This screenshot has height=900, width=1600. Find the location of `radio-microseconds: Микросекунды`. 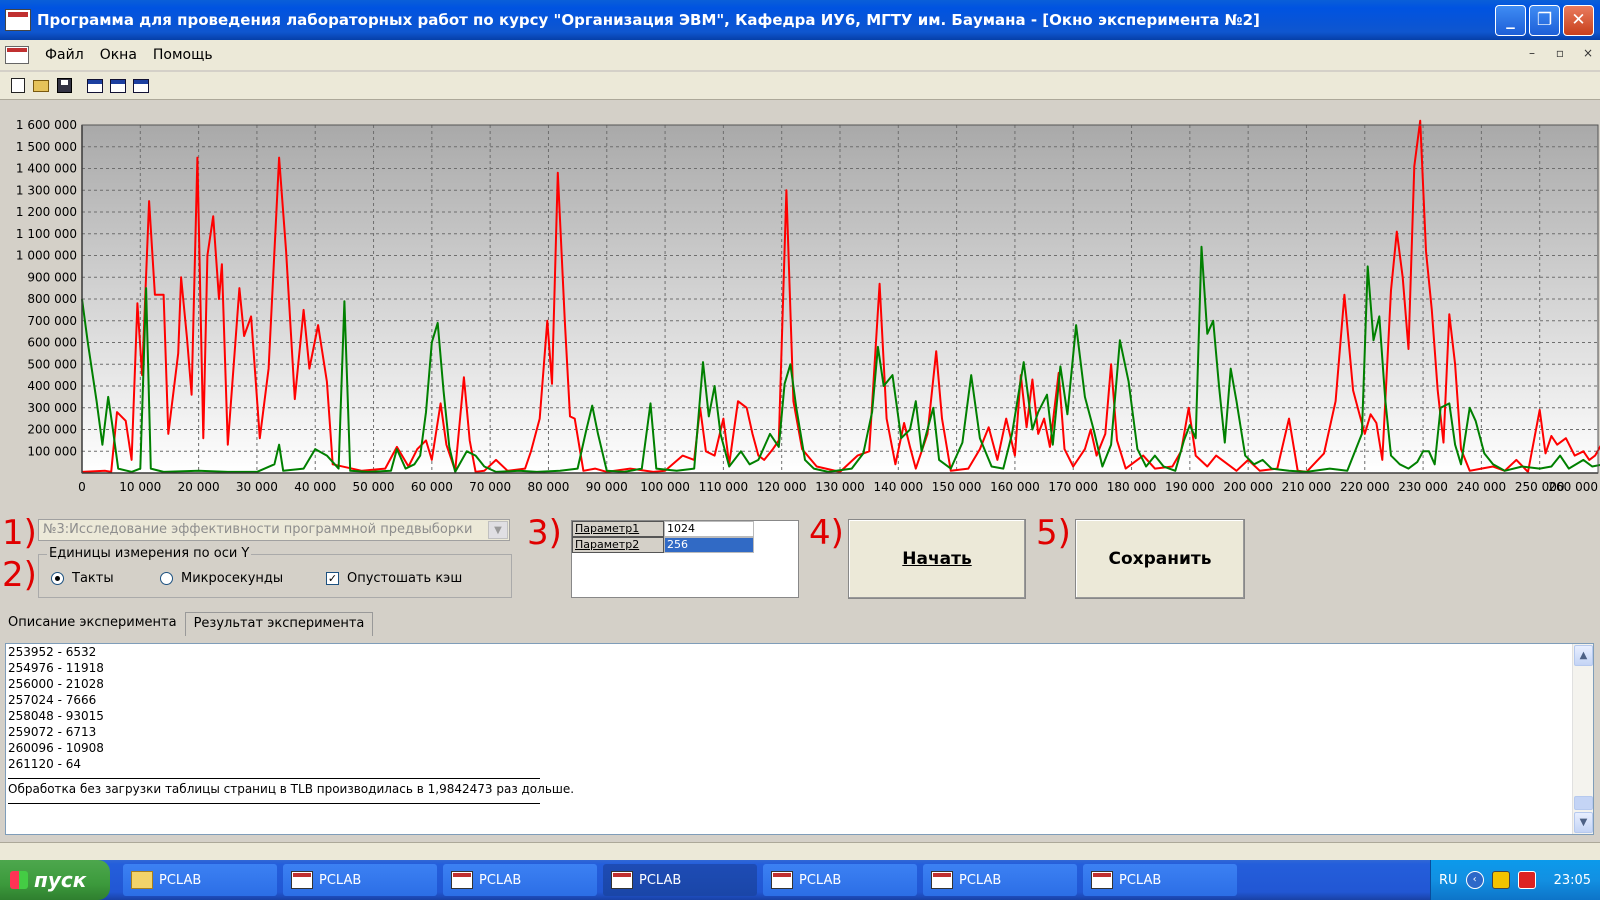

radio-microseconds: Микросекунды is located at coordinates (221, 578).